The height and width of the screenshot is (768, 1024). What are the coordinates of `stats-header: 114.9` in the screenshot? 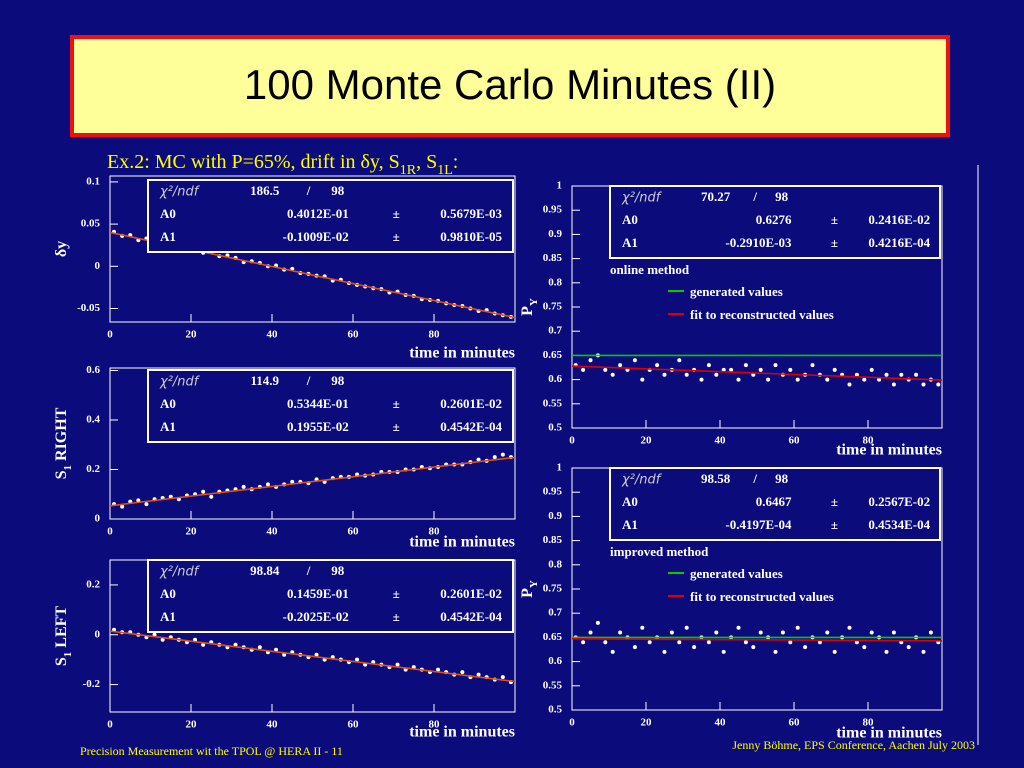 It's located at (265, 380).